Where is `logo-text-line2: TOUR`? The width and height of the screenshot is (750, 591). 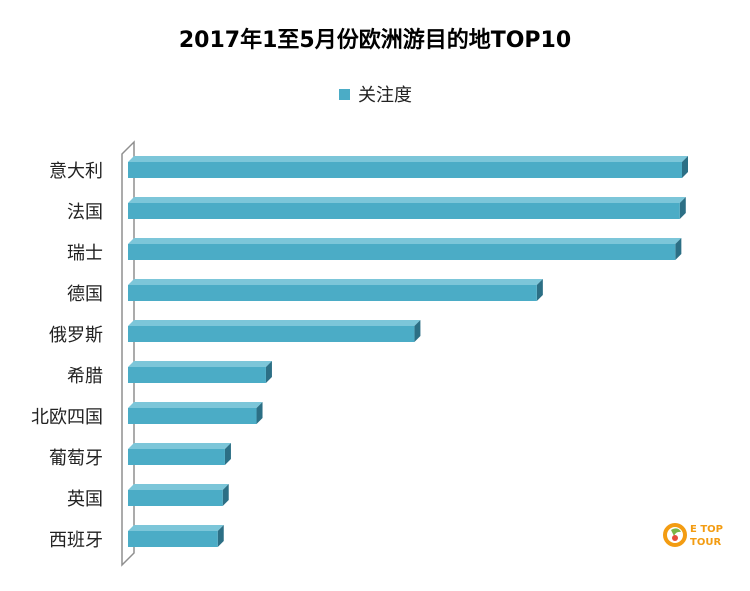 logo-text-line2: TOUR is located at coordinates (705, 542).